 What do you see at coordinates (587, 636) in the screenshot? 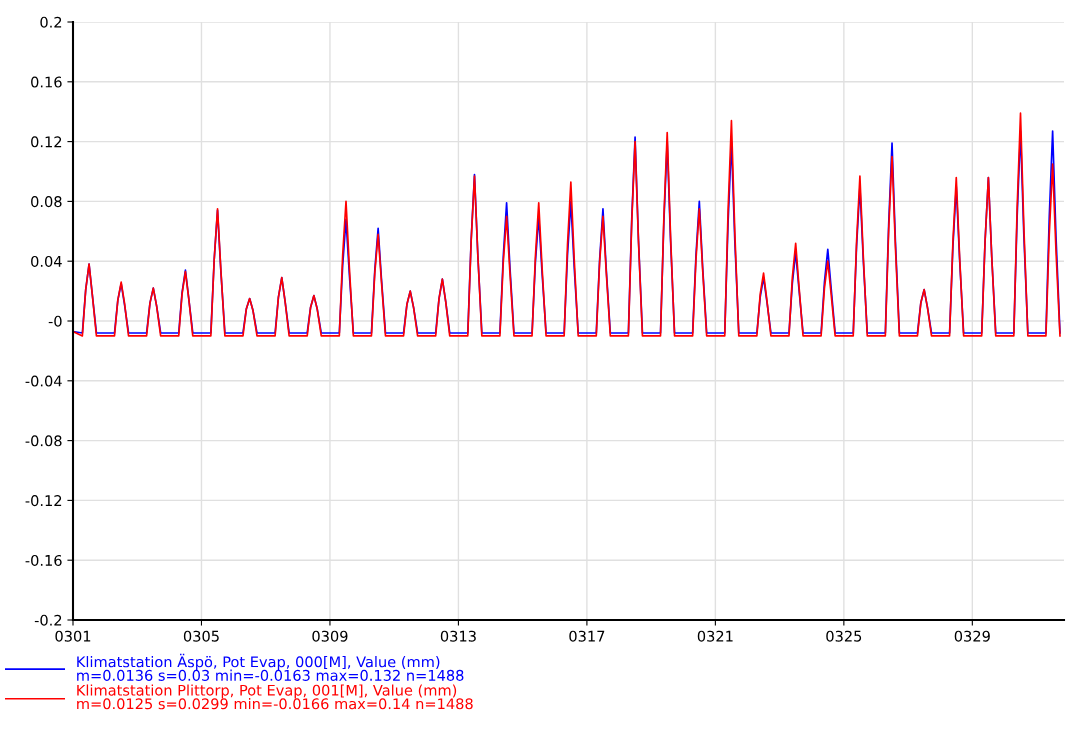
I see `x-tick-label: 0317` at bounding box center [587, 636].